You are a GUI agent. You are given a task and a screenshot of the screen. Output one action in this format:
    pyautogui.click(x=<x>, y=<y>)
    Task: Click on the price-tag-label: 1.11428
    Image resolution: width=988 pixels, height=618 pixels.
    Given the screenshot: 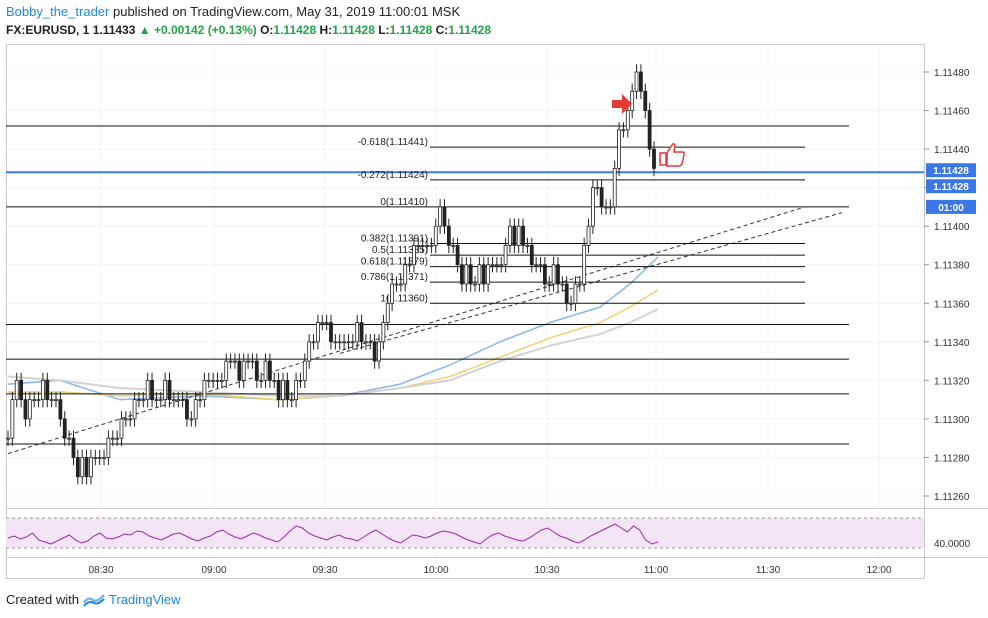 What is the action you would take?
    pyautogui.click(x=951, y=171)
    